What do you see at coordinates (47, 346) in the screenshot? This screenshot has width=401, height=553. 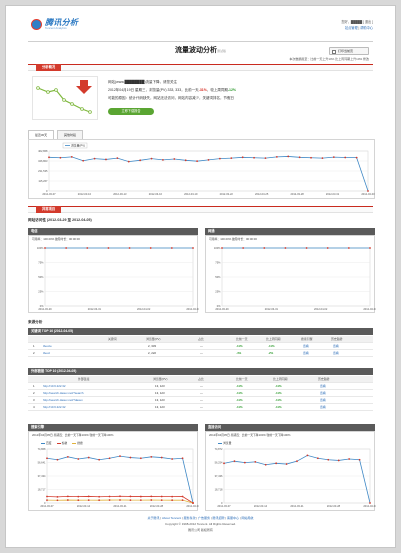 I see `keyword-link: tbeuze` at bounding box center [47, 346].